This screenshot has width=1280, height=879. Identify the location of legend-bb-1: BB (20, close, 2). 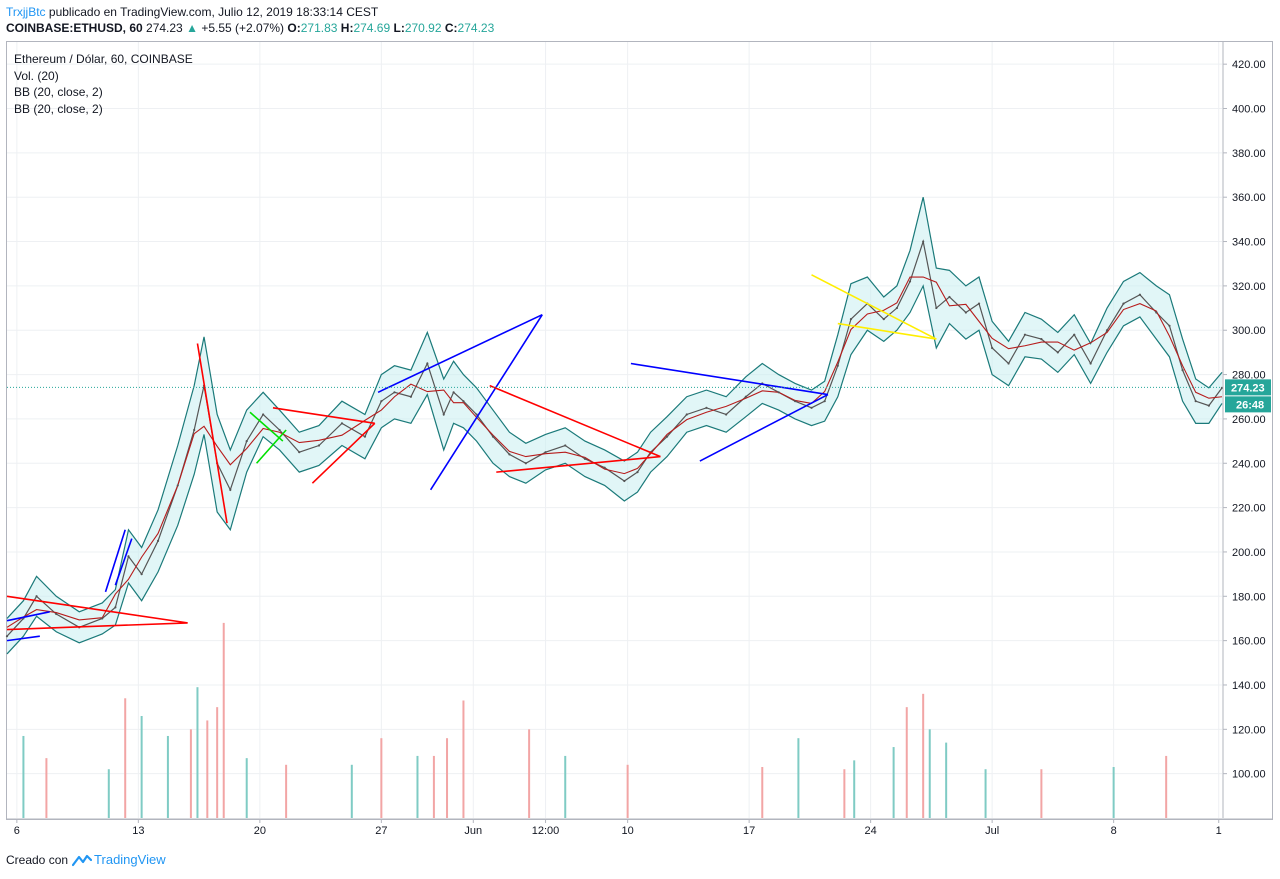
(58, 92).